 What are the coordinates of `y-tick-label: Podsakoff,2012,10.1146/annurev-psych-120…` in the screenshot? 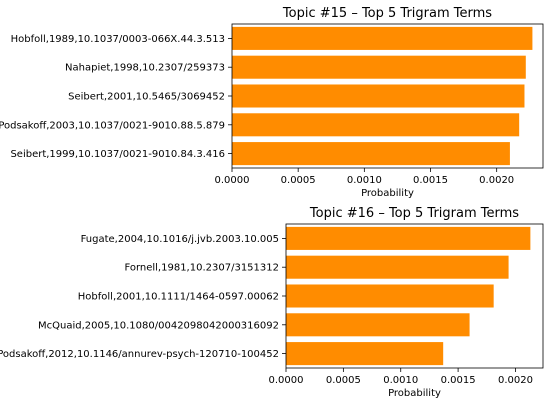 It's located at (139, 354).